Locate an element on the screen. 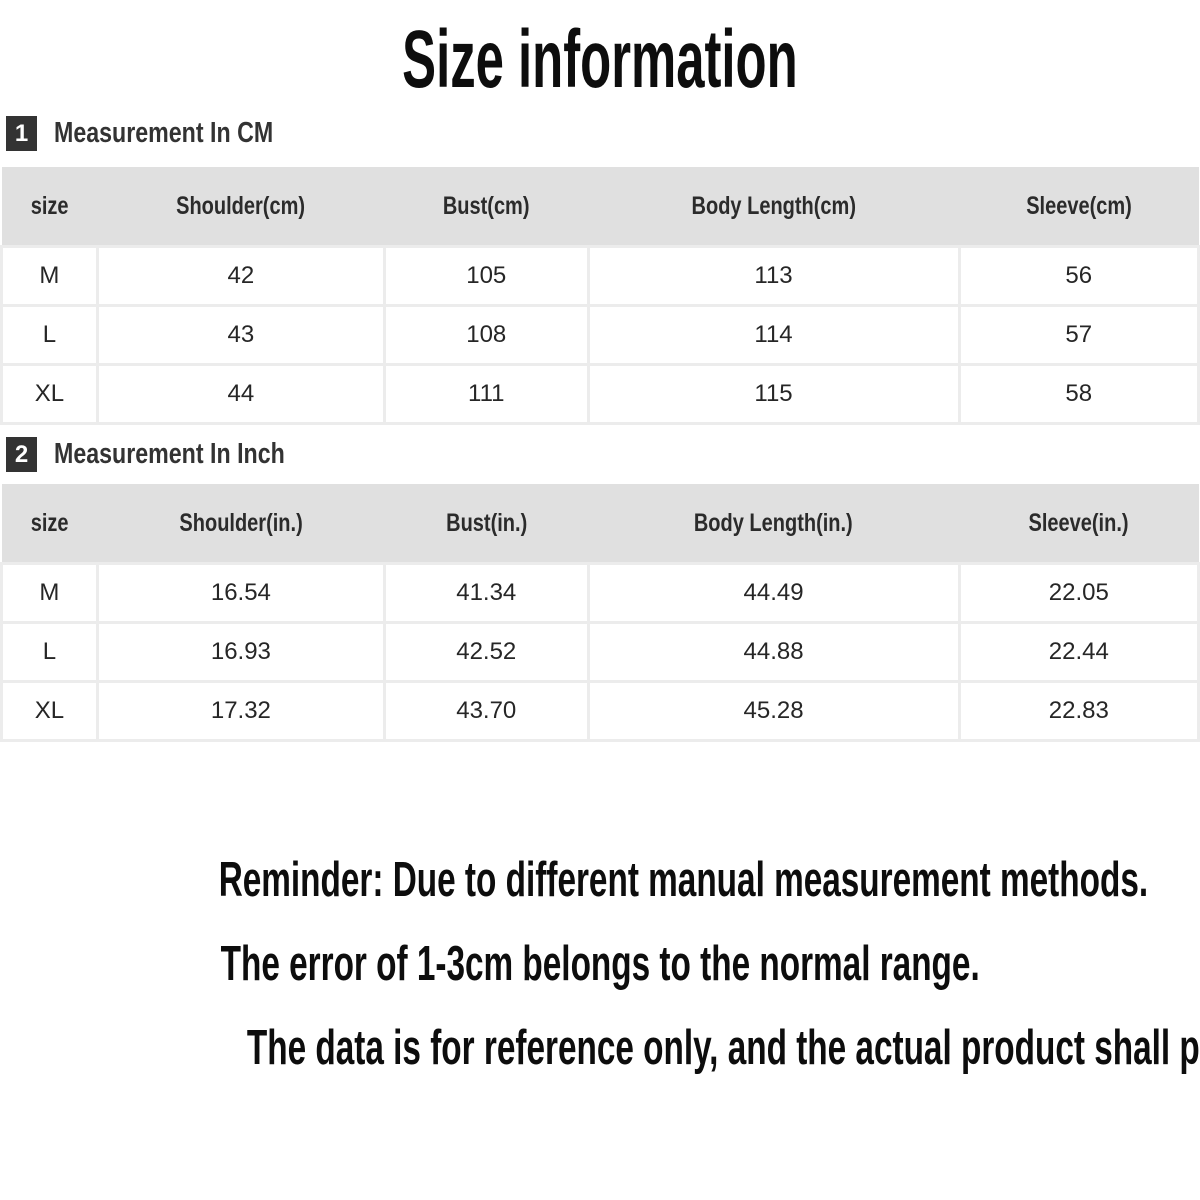  cell-bust: 108 is located at coordinates (486, 335).